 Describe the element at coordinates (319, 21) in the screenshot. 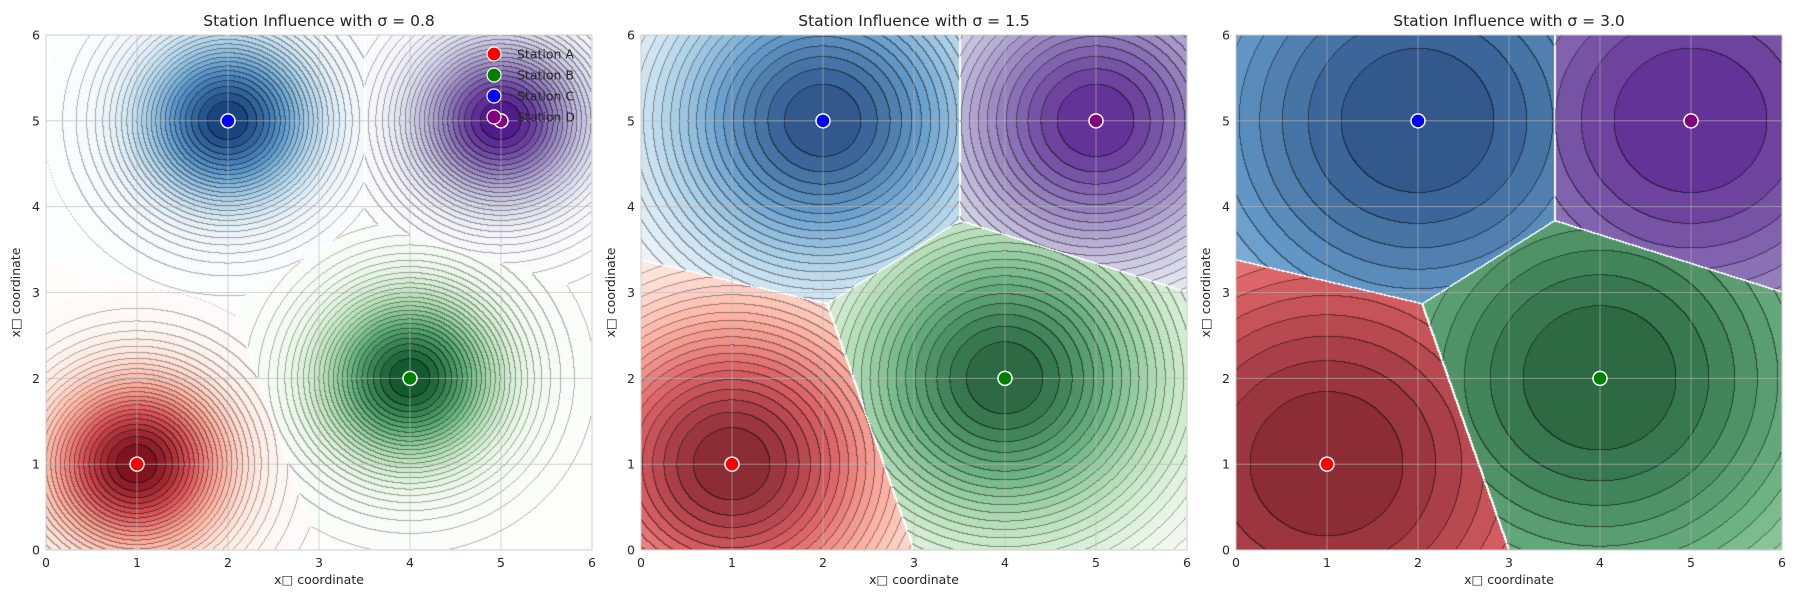

I see `panel-title: Station Influence with σ = 0.8` at that location.